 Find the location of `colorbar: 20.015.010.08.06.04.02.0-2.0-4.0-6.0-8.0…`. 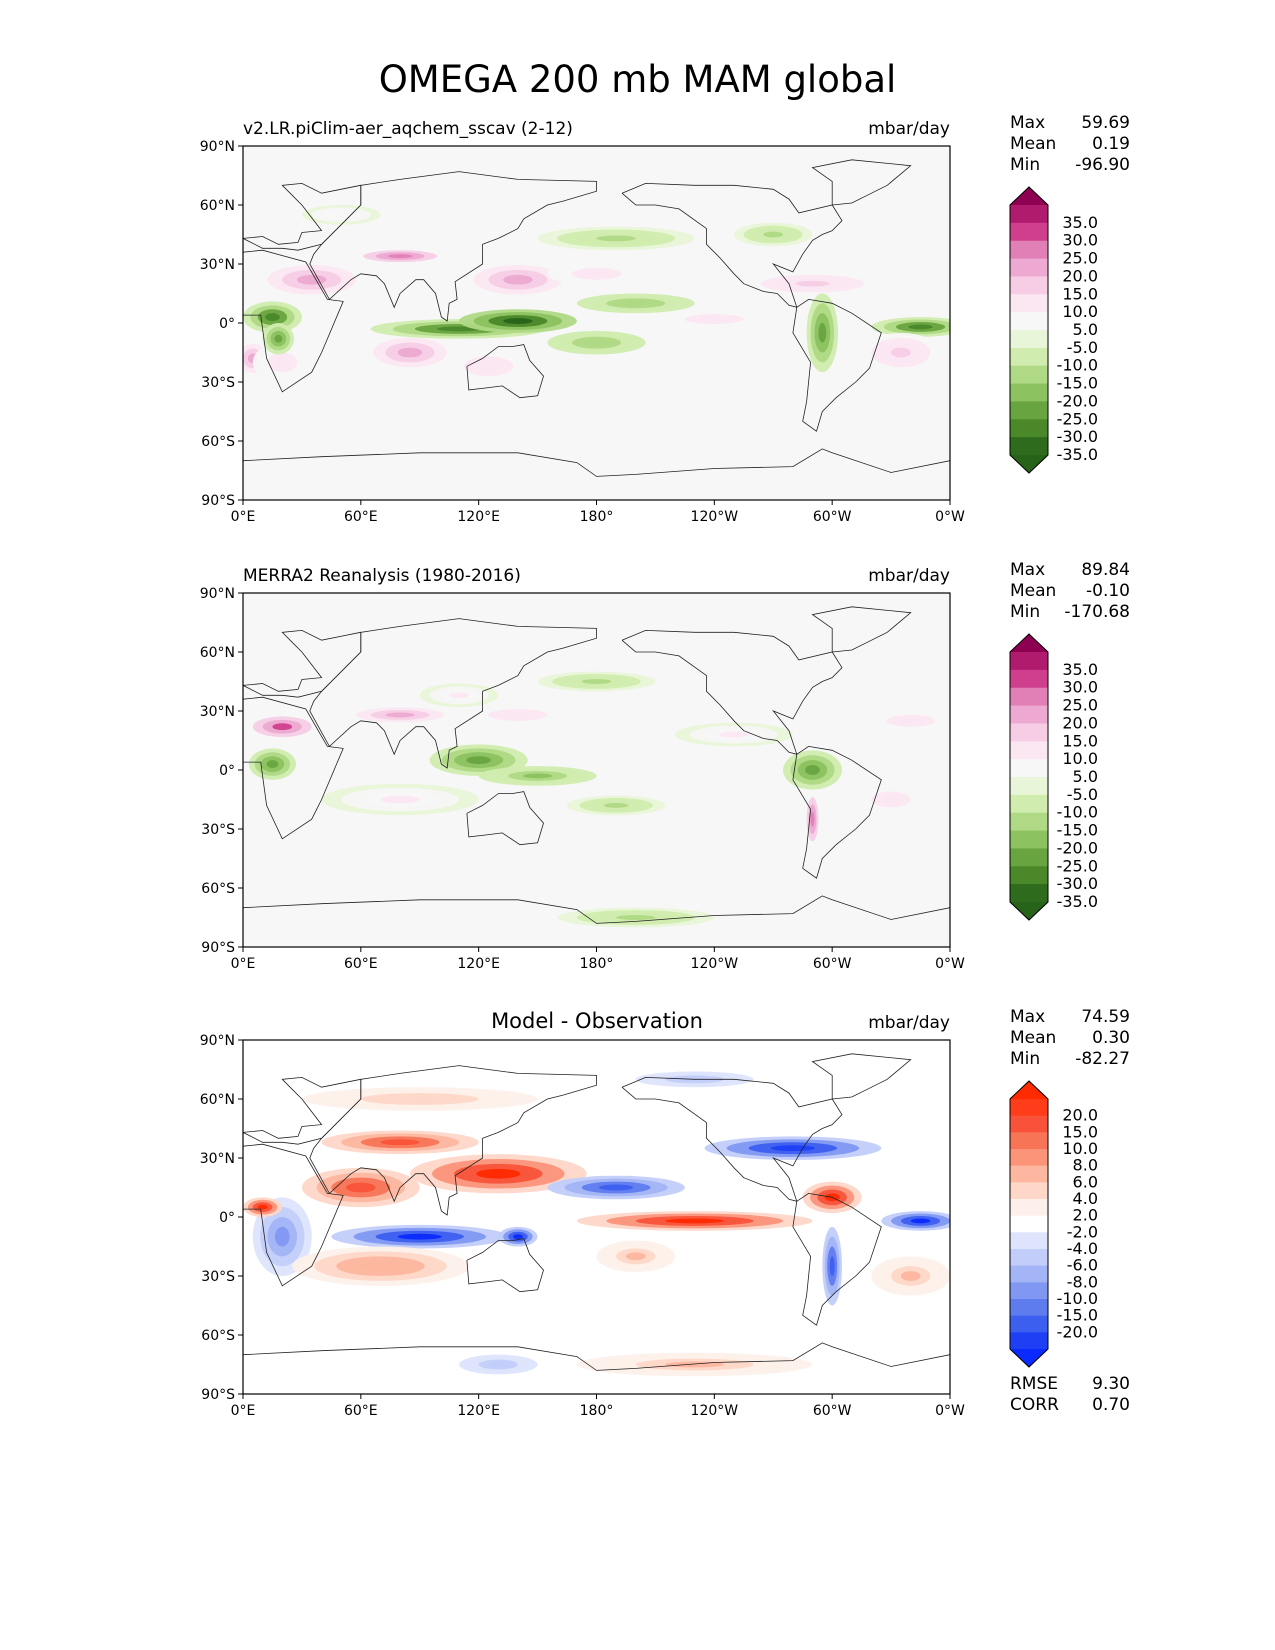

colorbar: 20.015.010.08.06.04.02.0-2.0-4.0-6.0-8.0… is located at coordinates (1053, 1224).